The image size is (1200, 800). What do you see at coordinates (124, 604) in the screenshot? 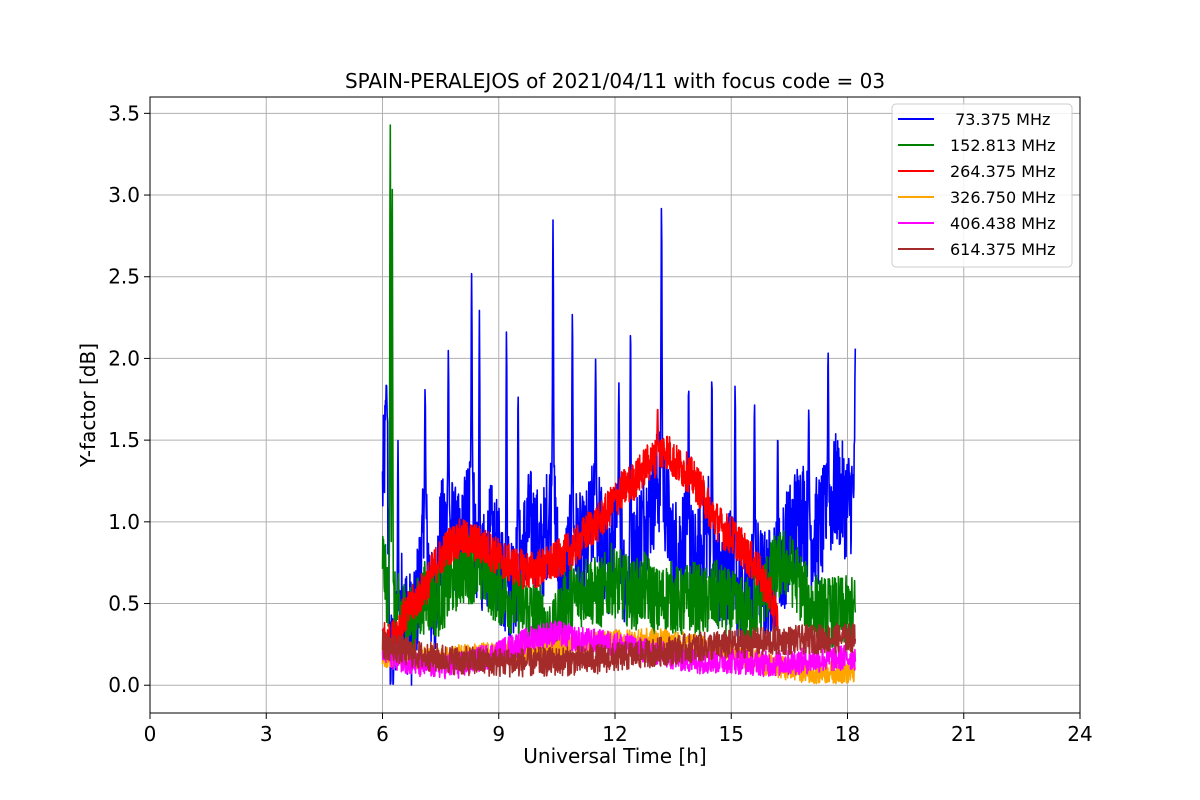
I see `y-tick-label: 0.5` at bounding box center [124, 604].